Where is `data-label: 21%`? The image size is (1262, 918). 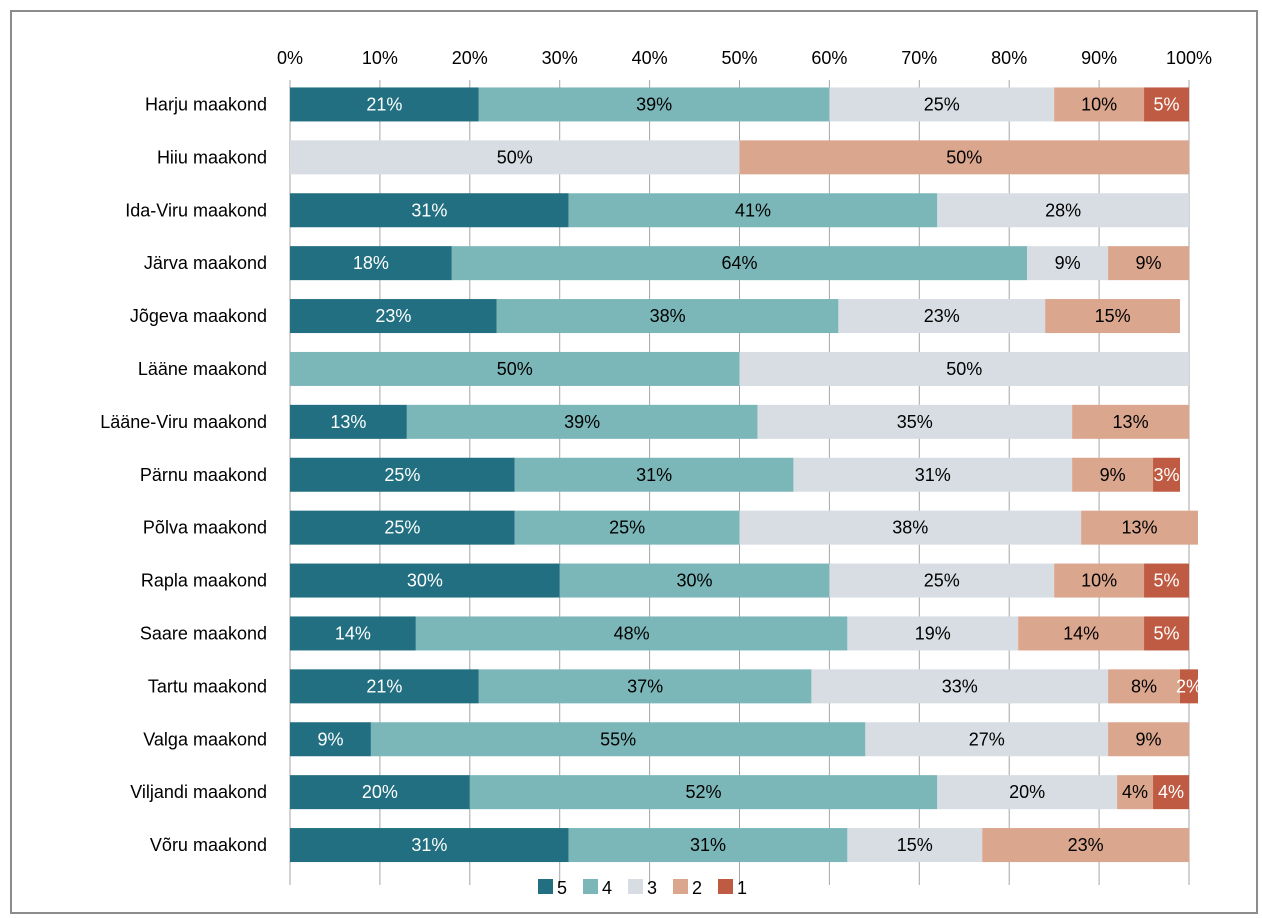
data-label: 21% is located at coordinates (384, 104).